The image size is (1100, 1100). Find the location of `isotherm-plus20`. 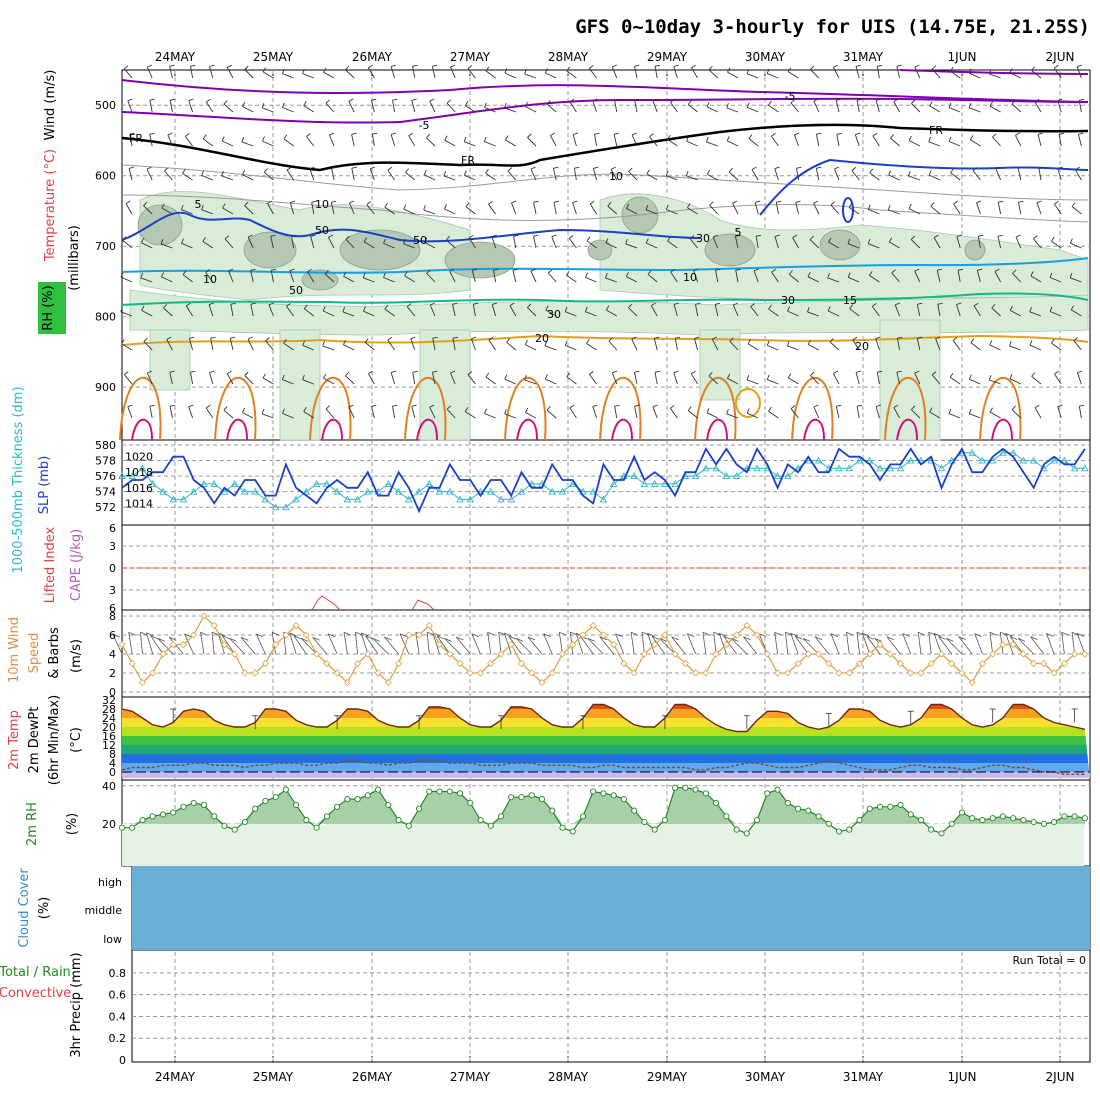

isotherm-plus20 is located at coordinates (605, 340).